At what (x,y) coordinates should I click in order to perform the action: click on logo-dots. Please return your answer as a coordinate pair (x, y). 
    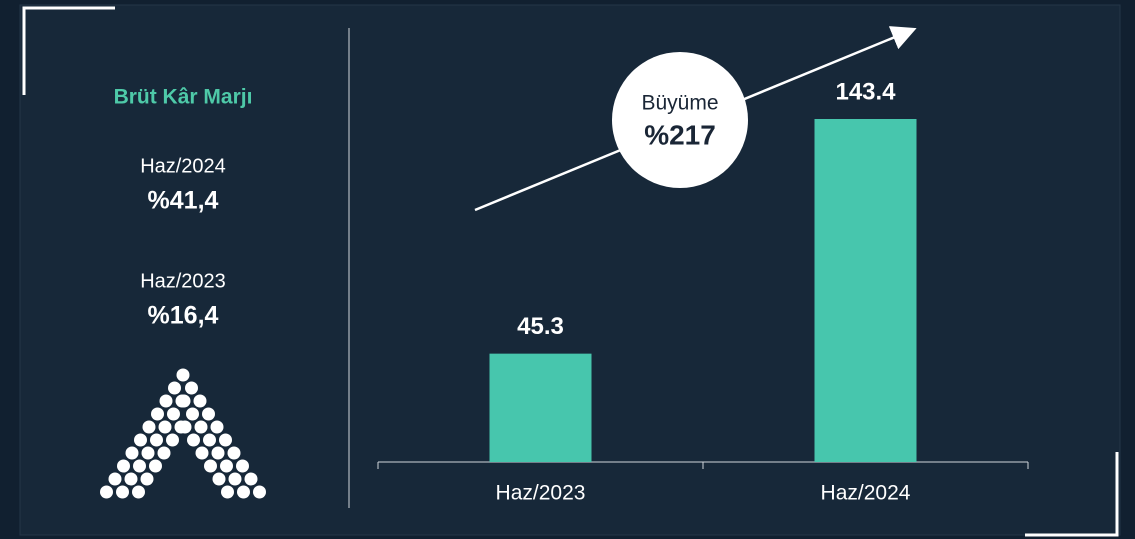
    Looking at the image, I should click on (183, 433).